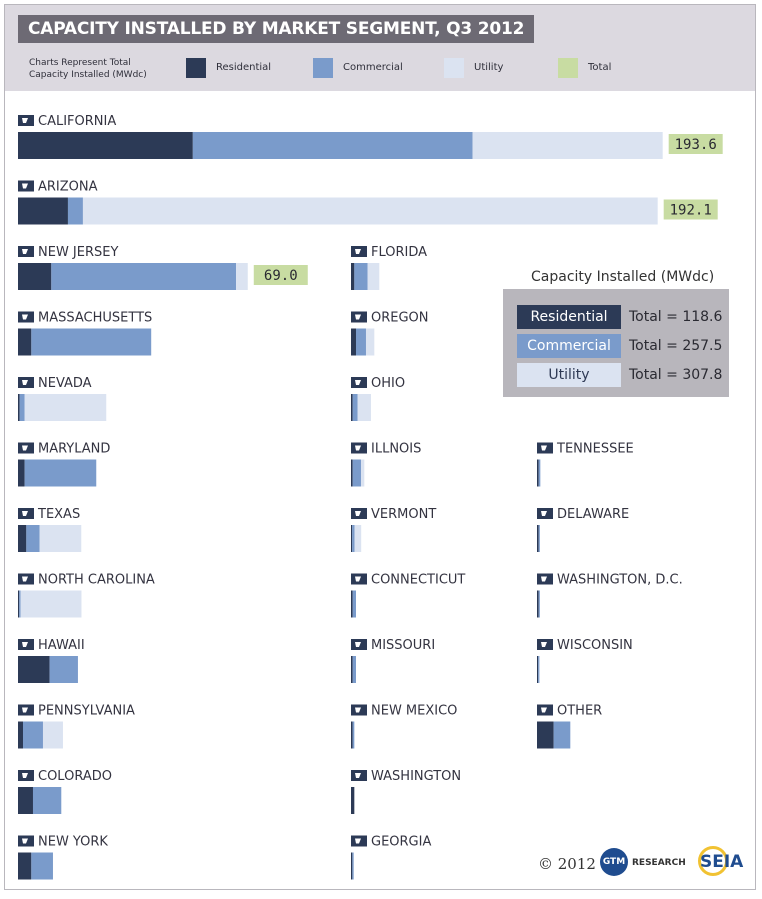 The height and width of the screenshot is (899, 762). I want to click on legend-swatch-commercial, so click(323, 68).